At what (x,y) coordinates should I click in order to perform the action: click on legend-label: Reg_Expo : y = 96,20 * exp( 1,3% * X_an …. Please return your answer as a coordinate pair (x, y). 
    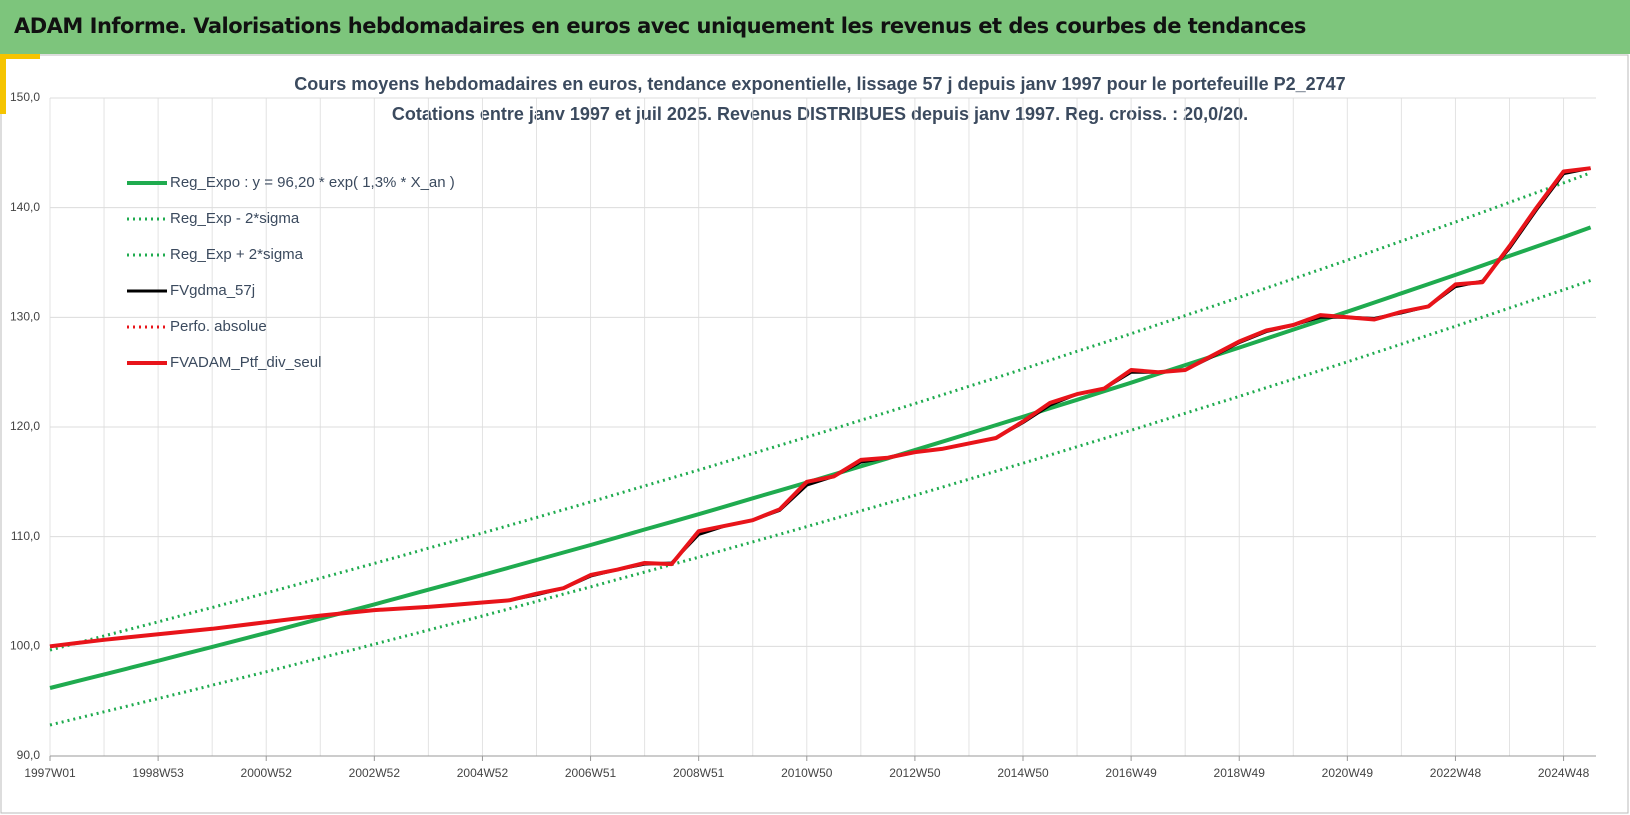
    Looking at the image, I should click on (312, 182).